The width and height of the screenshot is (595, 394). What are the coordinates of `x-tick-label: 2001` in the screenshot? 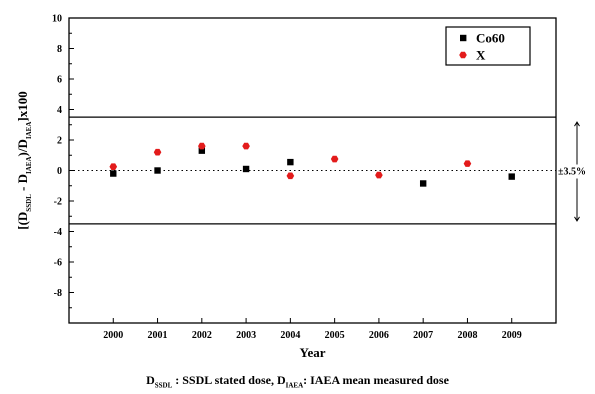 It's located at (158, 335).